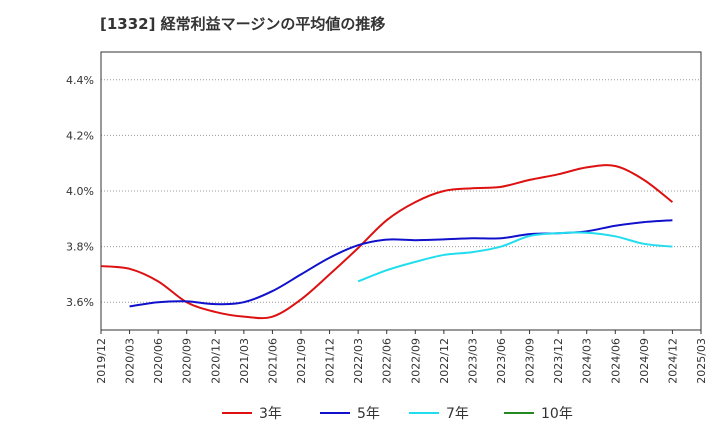 The width and height of the screenshot is (720, 440). Describe the element at coordinates (158, 361) in the screenshot. I see `x-tick-label: 2020/06` at that location.